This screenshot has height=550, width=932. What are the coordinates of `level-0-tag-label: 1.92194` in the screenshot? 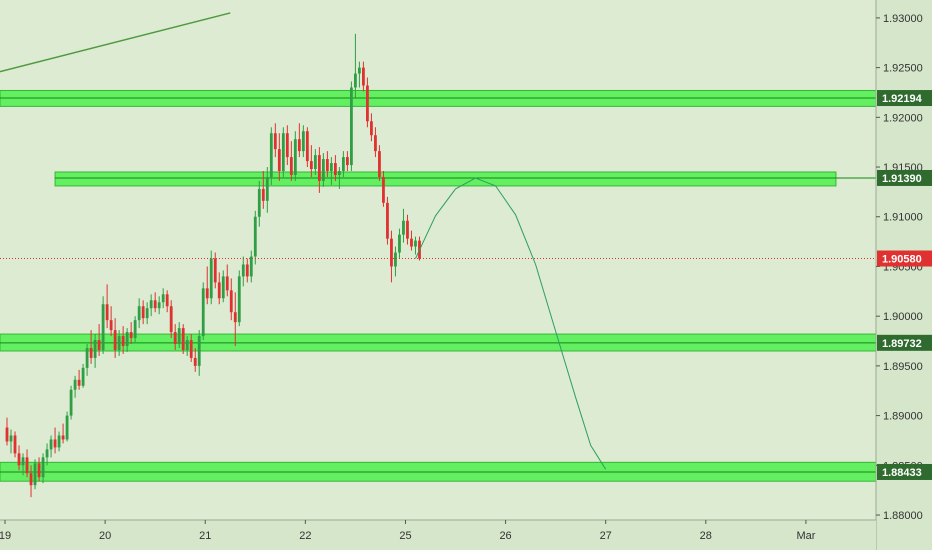 It's located at (902, 99).